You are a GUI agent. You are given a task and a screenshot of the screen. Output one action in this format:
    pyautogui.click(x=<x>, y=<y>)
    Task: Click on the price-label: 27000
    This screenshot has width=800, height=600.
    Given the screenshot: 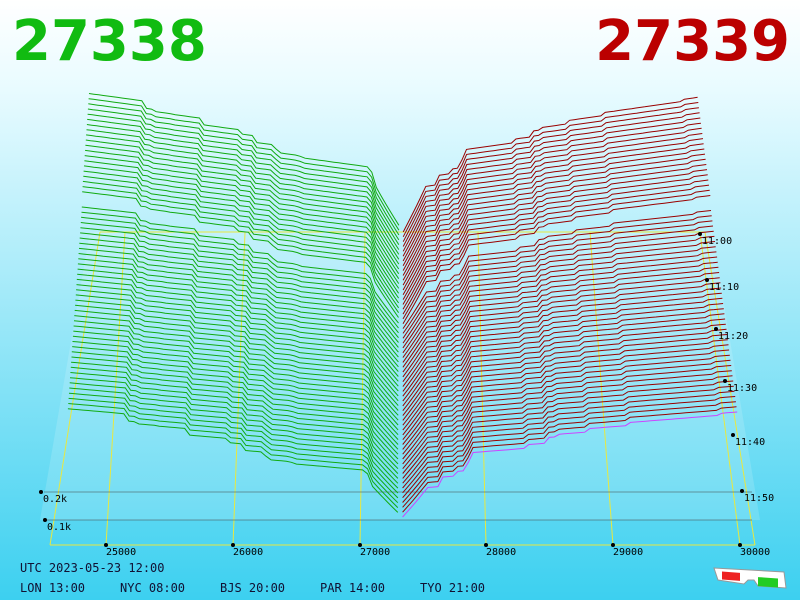 What is the action you would take?
    pyautogui.click(x=375, y=552)
    